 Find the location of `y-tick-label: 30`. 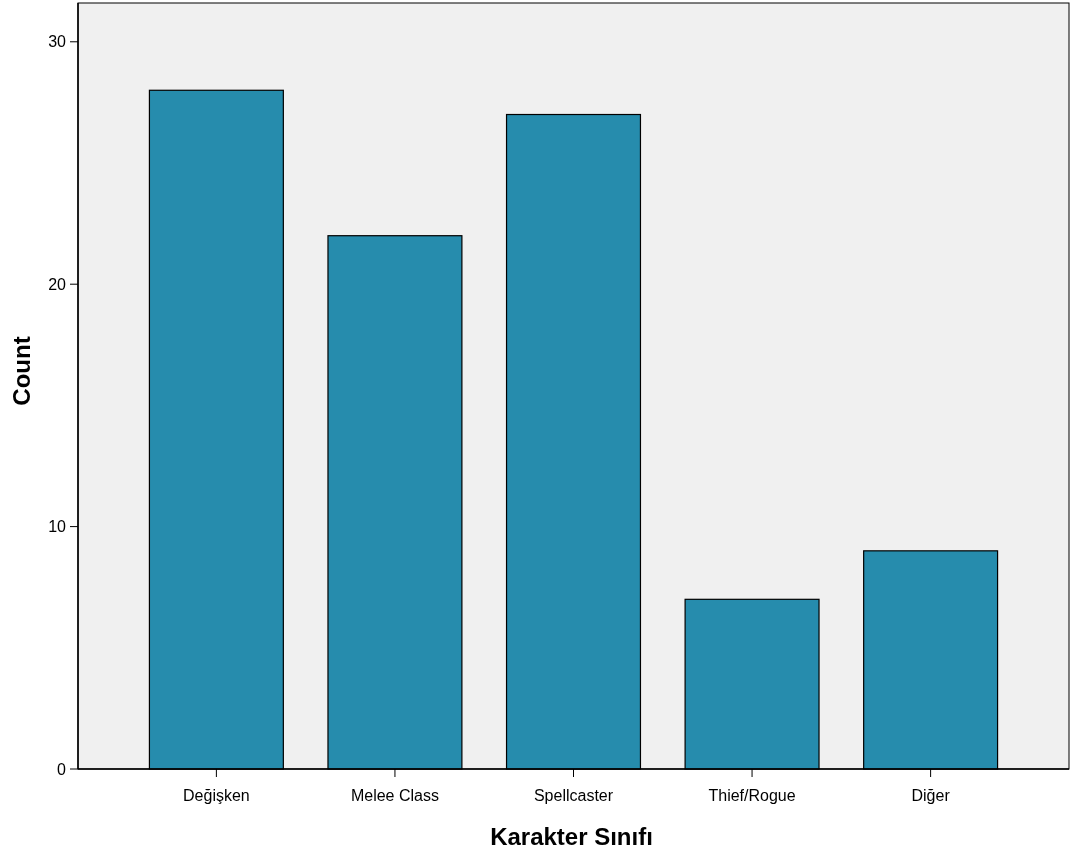

y-tick-label: 30 is located at coordinates (57, 42).